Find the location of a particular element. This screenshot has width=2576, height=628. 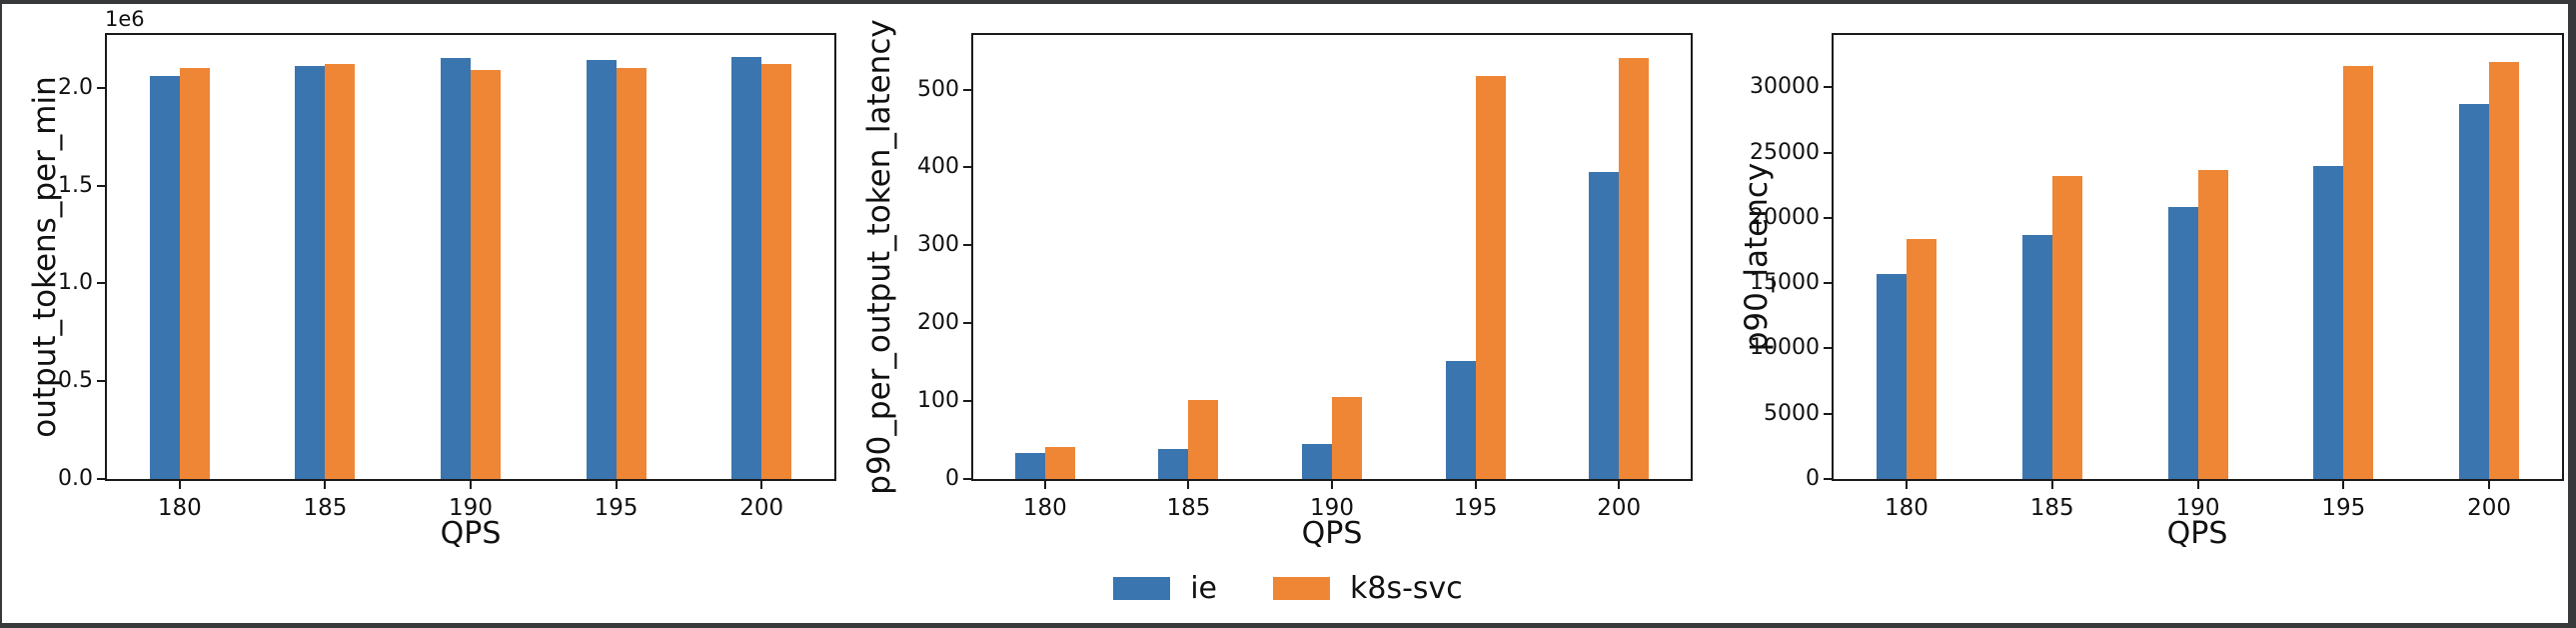

legend: ie k8s-svc is located at coordinates (1288, 588).